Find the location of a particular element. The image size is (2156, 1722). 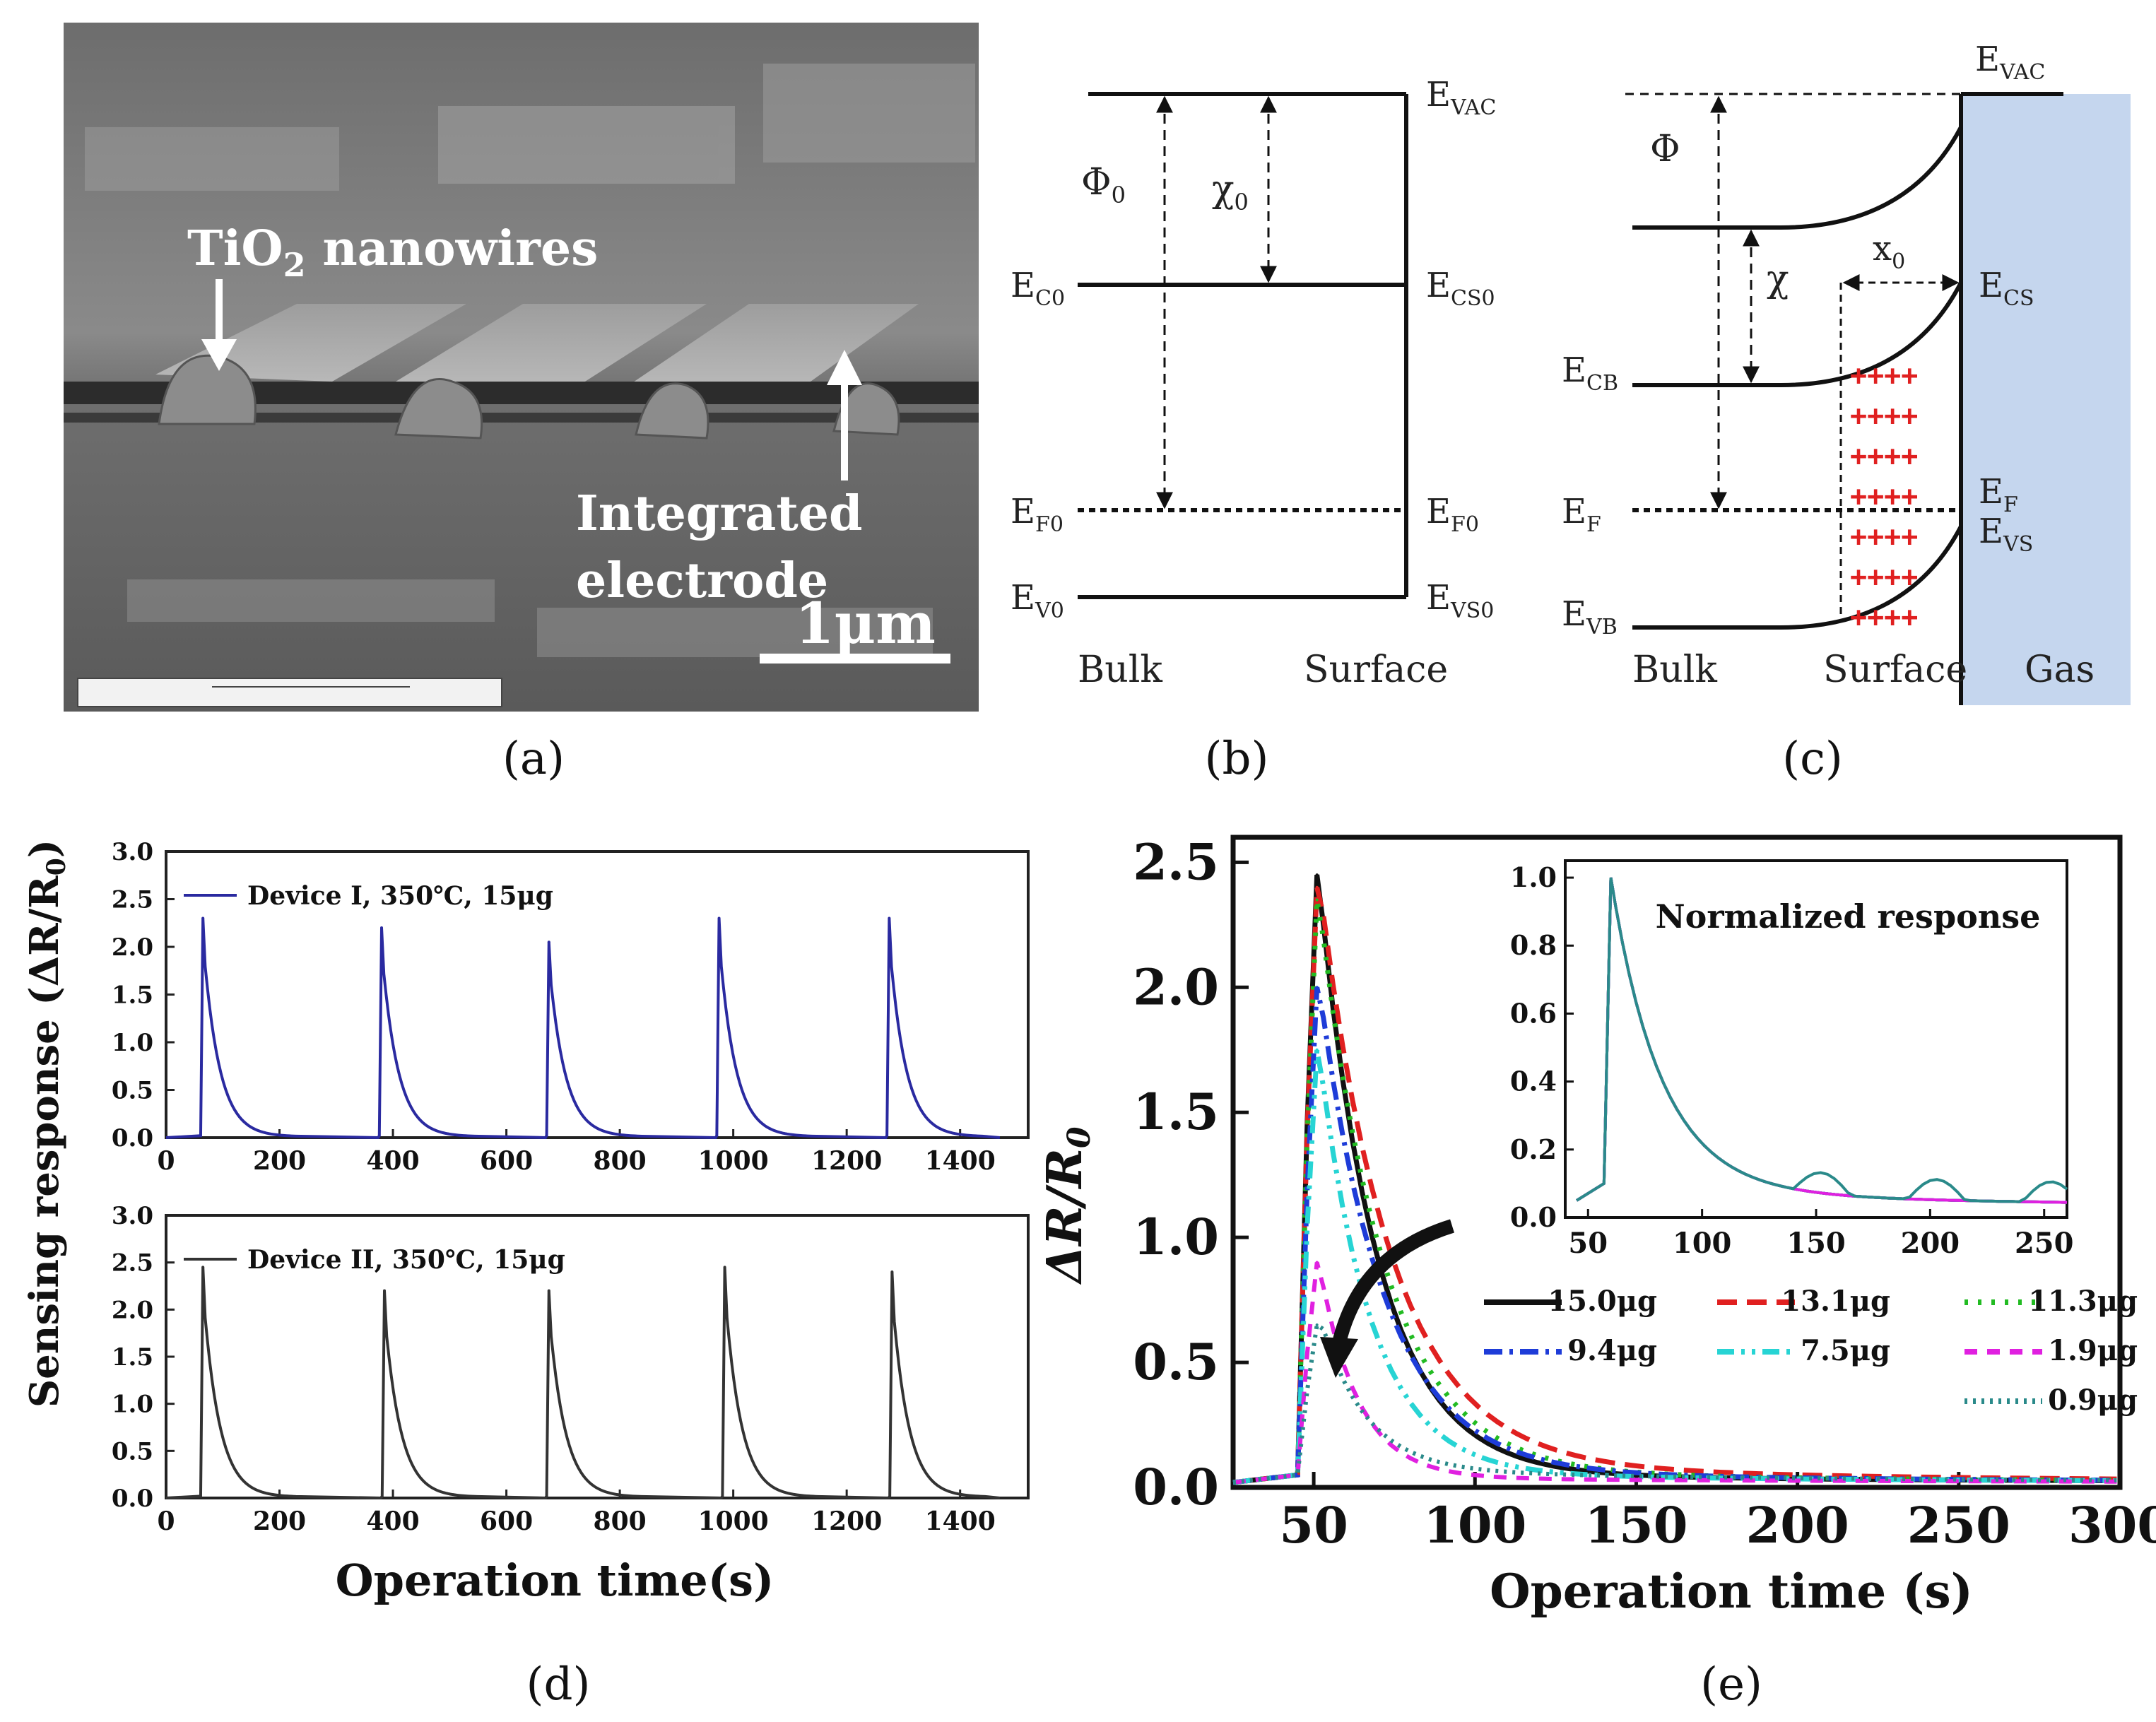

x-tick-label: 100 is located at coordinates (1474, 1525).